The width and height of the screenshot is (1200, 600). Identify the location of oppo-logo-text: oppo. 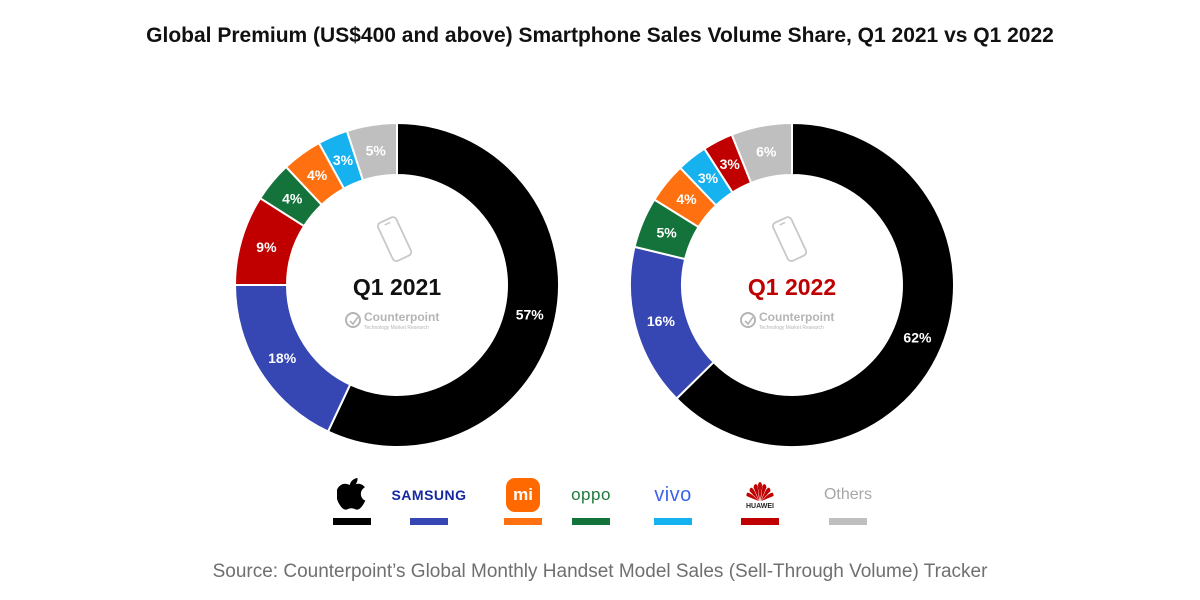
(591, 494).